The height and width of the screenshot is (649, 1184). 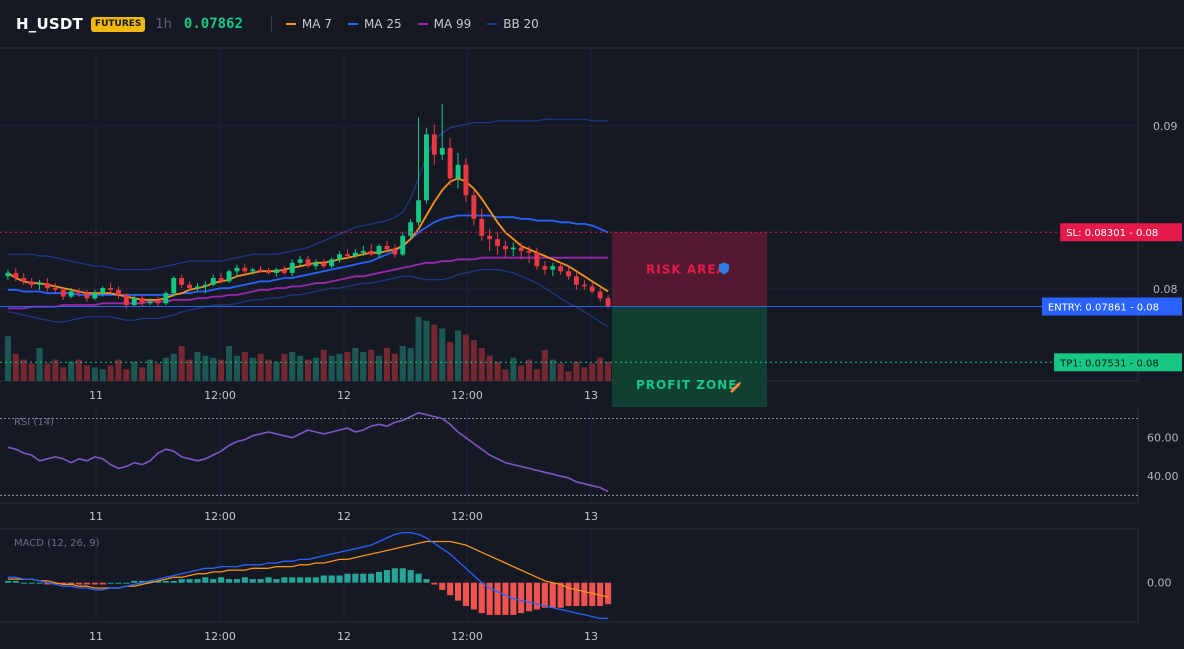 I want to click on legend-ma7: MA 7, so click(x=308, y=24).